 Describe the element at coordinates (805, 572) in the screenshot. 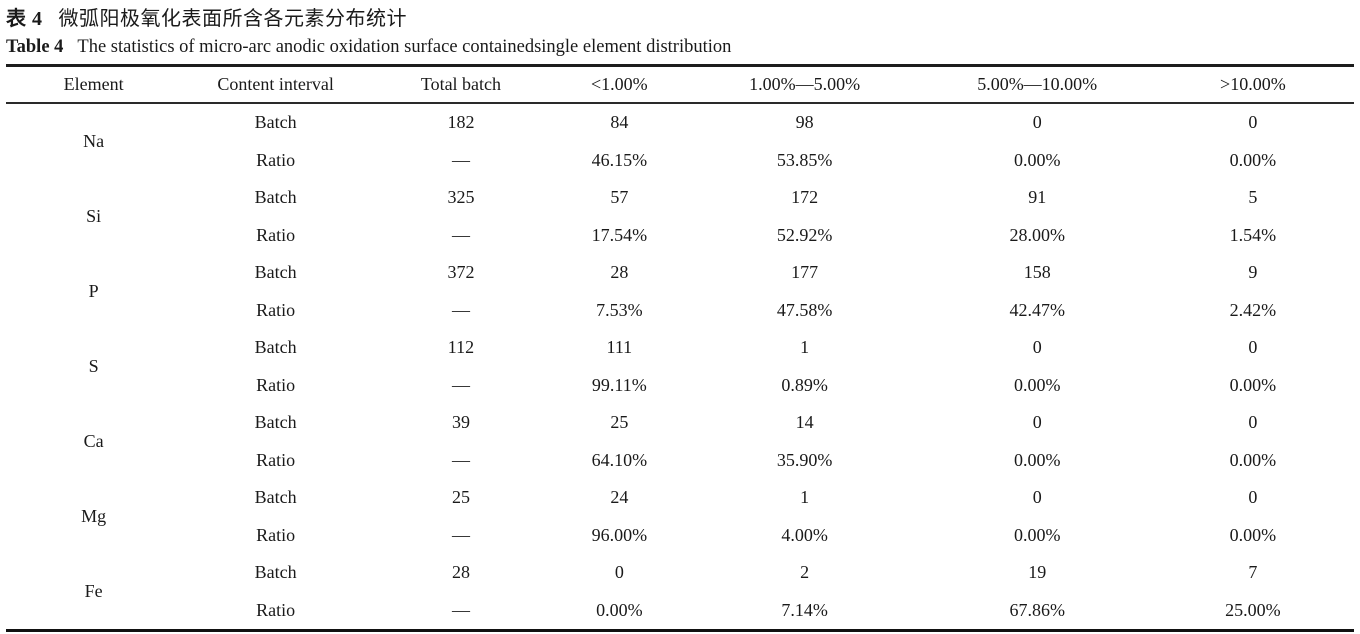

I see `value-cell: 2` at that location.